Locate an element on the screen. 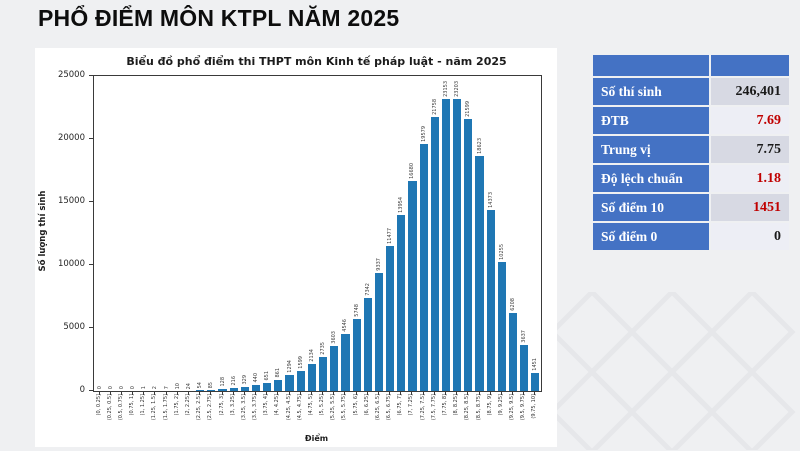  bar-value-label: 9337 is located at coordinates (378, 264).